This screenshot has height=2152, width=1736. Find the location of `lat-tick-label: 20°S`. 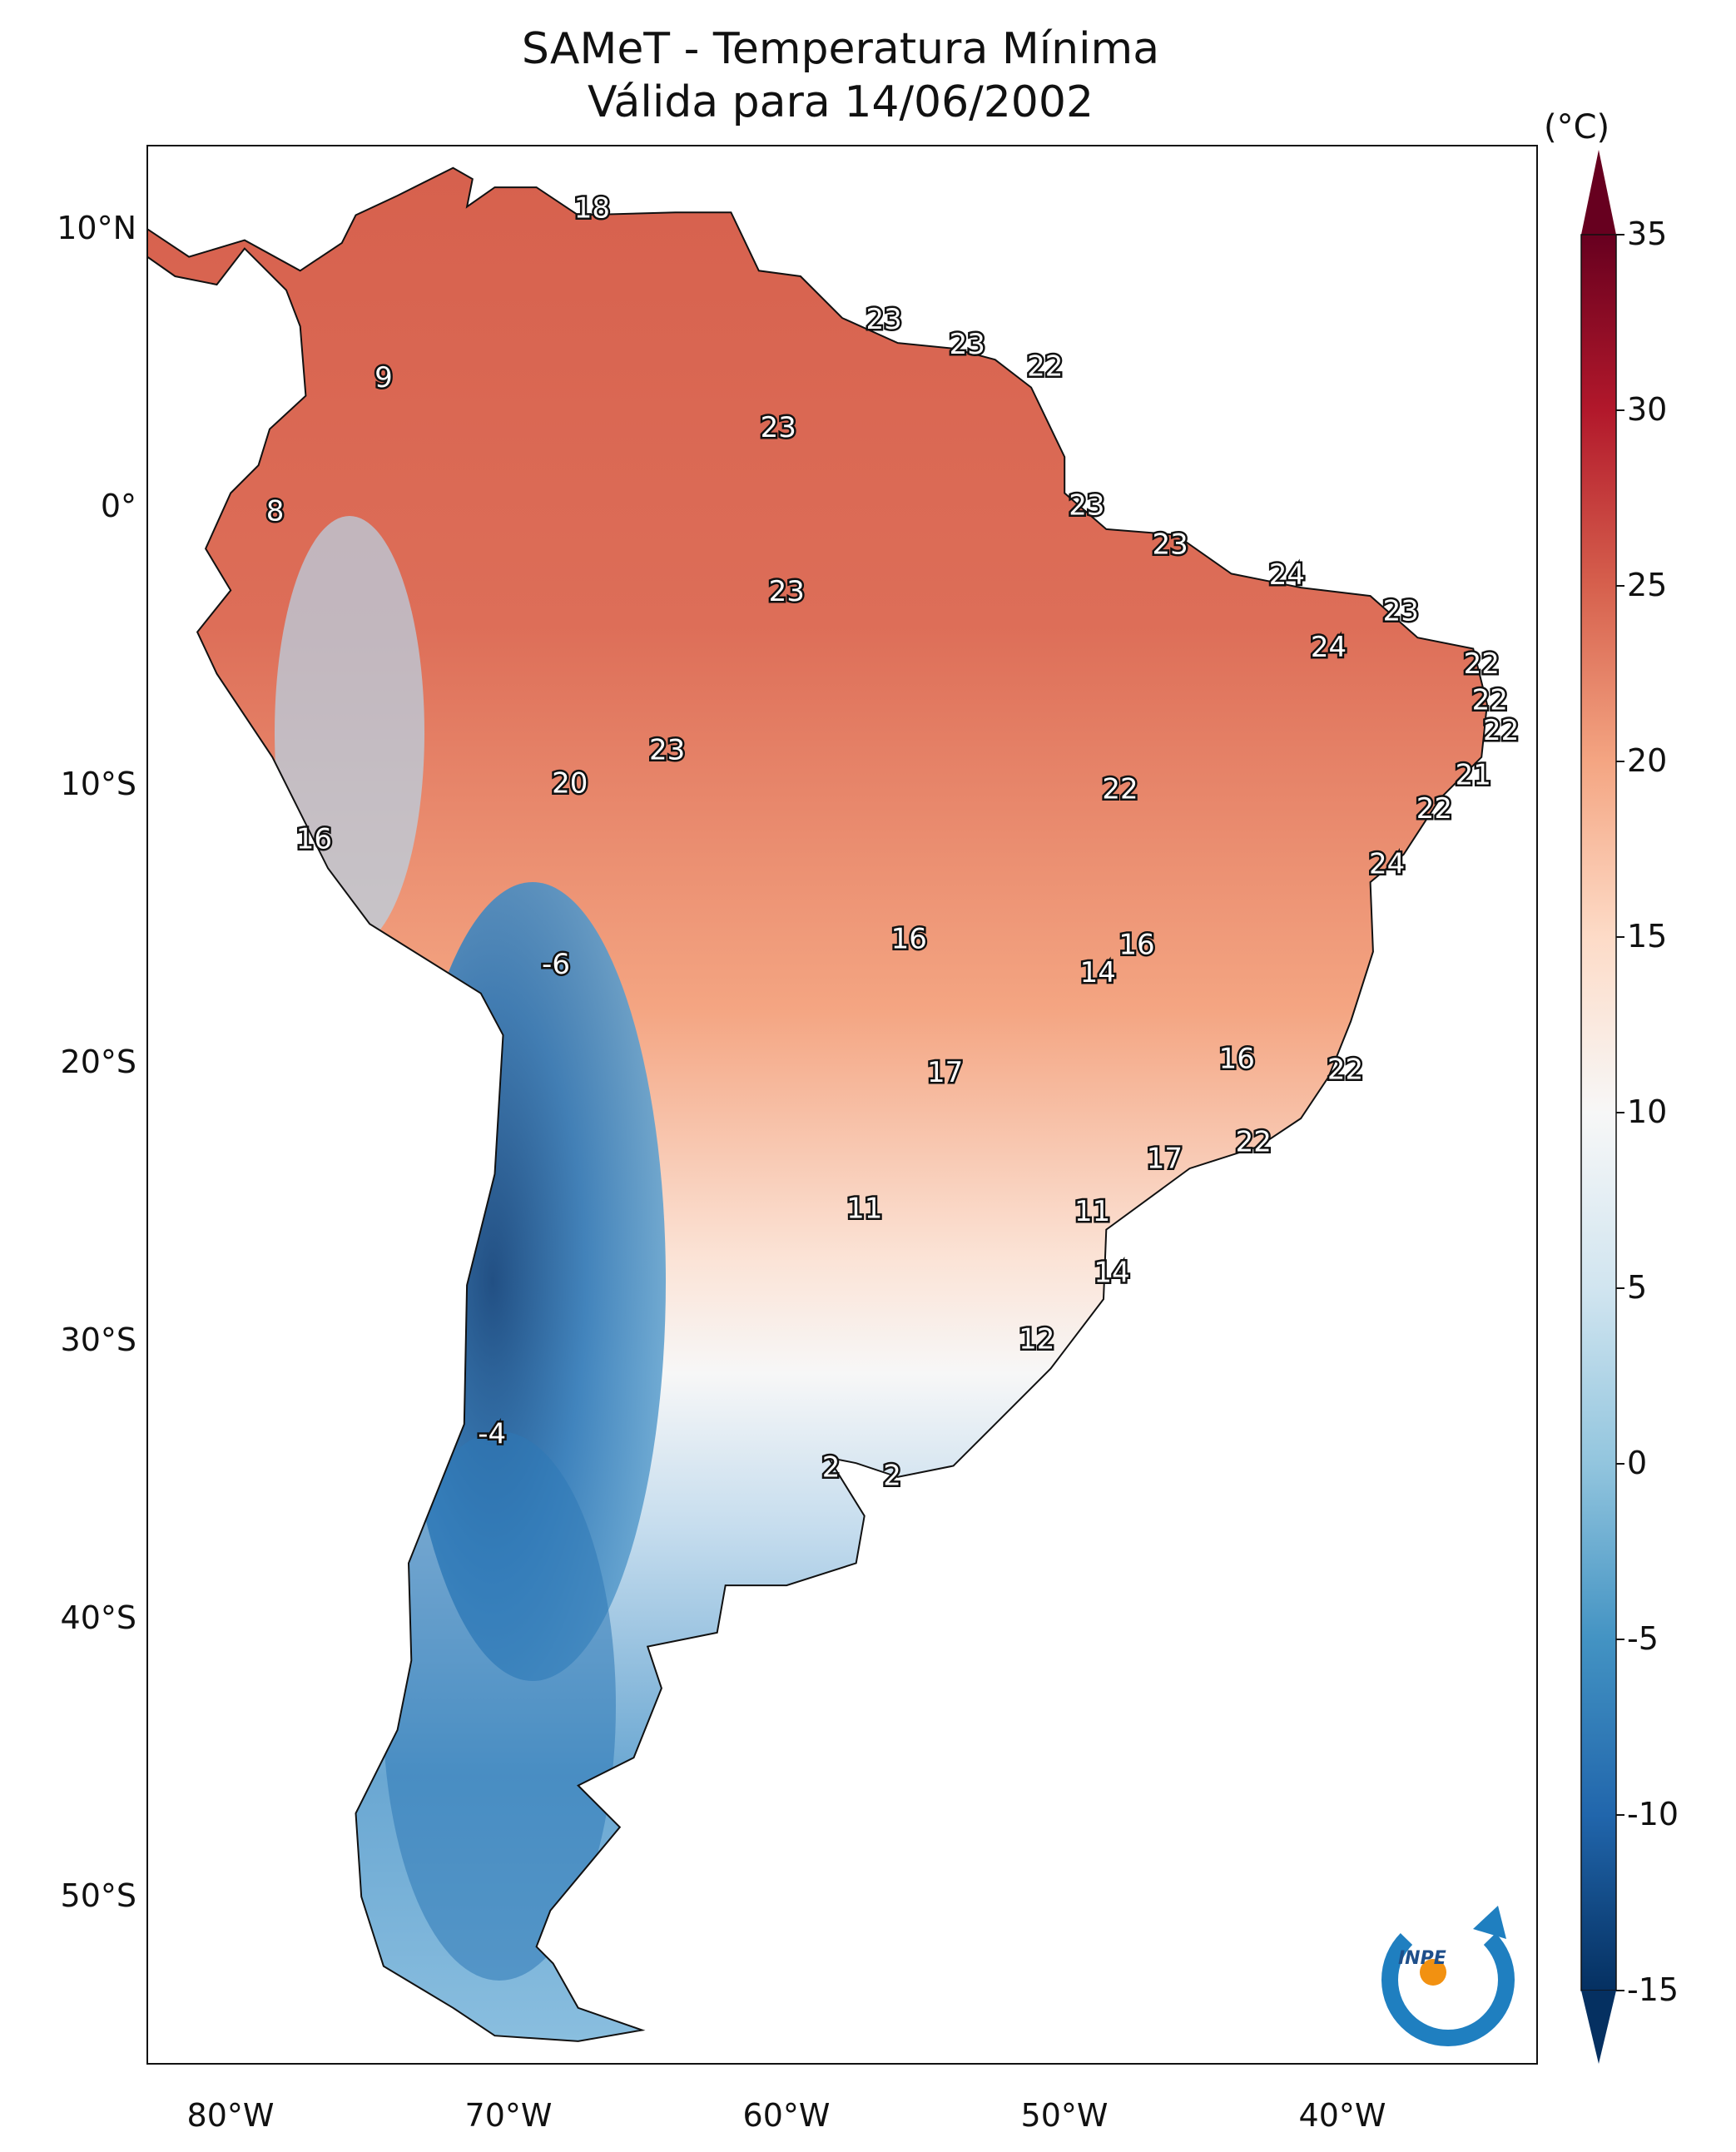

lat-tick-label: 20°S is located at coordinates (98, 1062).